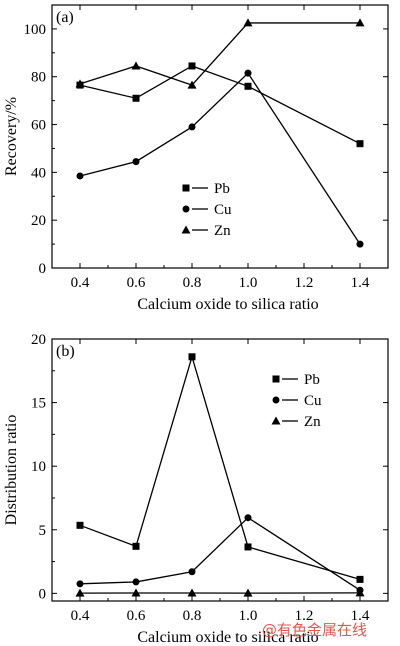  I want to click on y-tick-label: 10, so click(38, 467).